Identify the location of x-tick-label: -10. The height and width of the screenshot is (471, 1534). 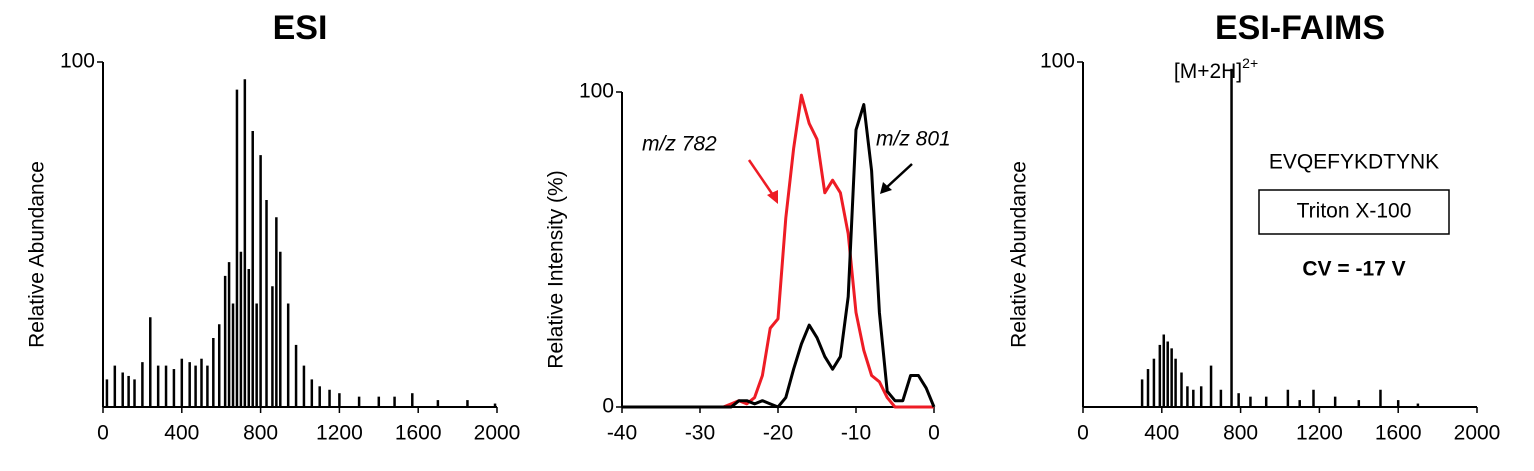
(856, 433).